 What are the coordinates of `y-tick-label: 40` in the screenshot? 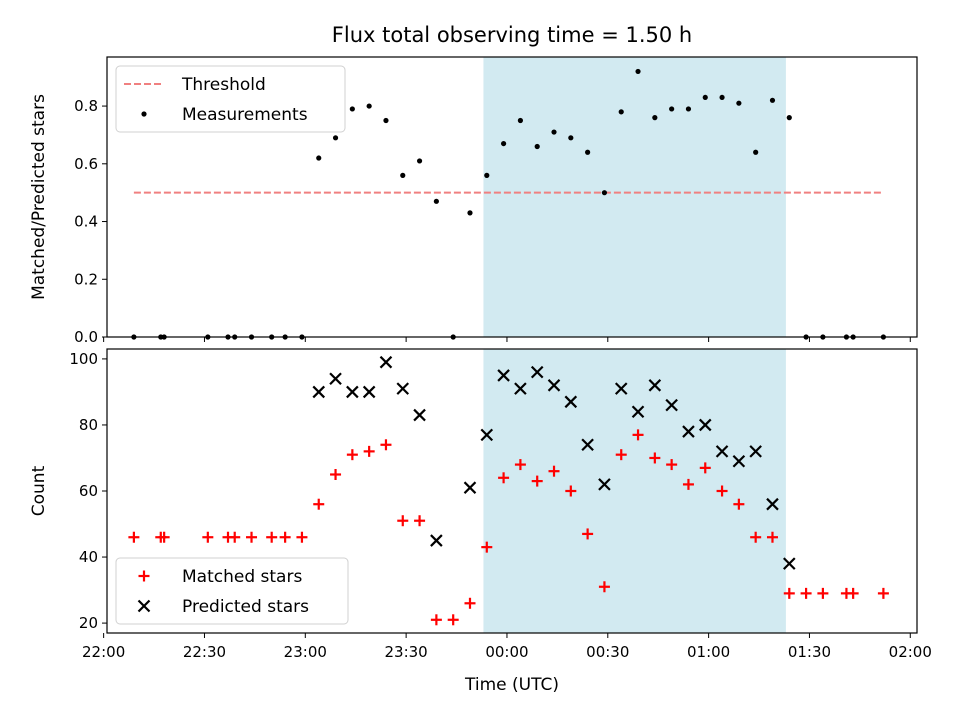 It's located at (88, 557).